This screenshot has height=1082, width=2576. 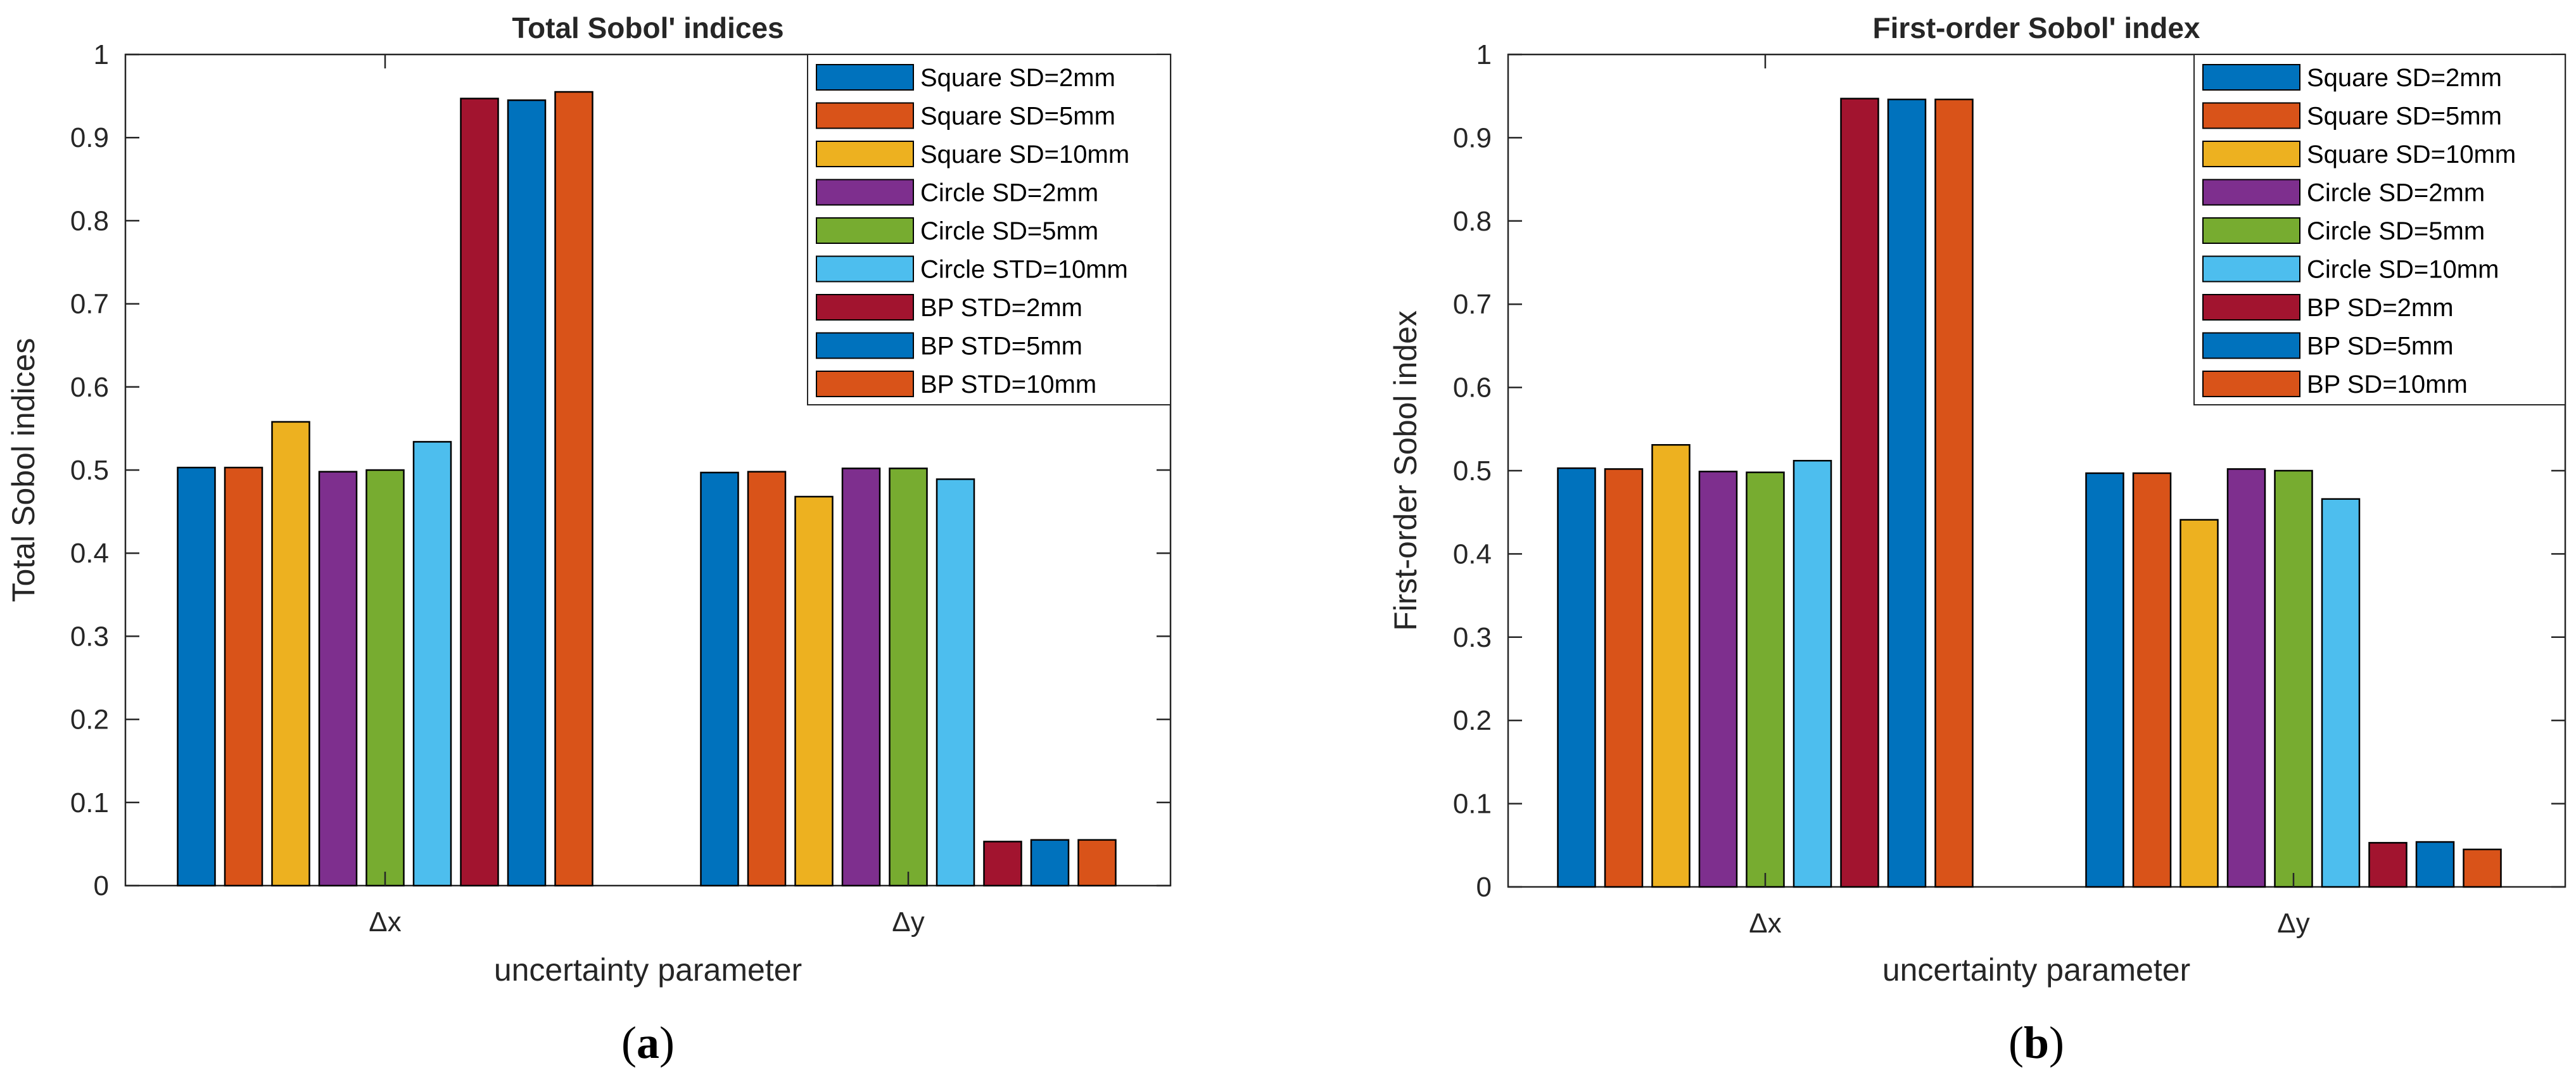 I want to click on legend-entry-label: BP STD=2mm, so click(x=1001, y=308).